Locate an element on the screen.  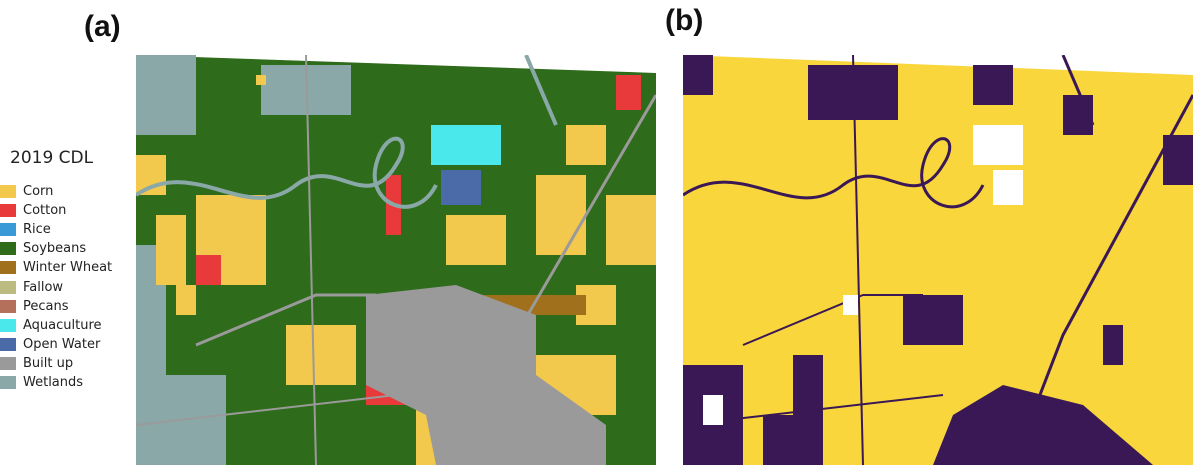
legend-label: Fallow is located at coordinates (43, 287).